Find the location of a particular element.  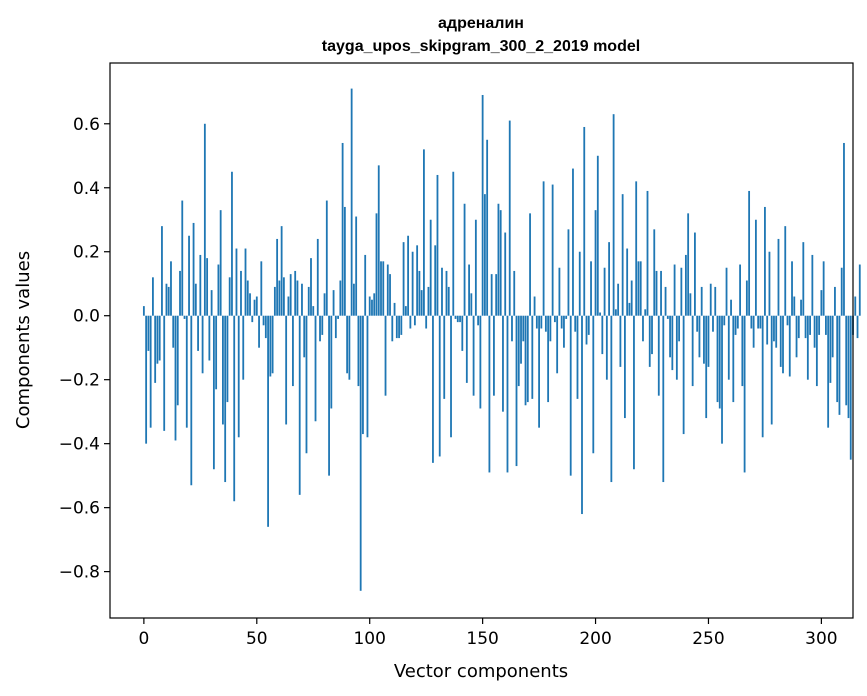

y-tick-label: 0.6 is located at coordinates (86, 125).